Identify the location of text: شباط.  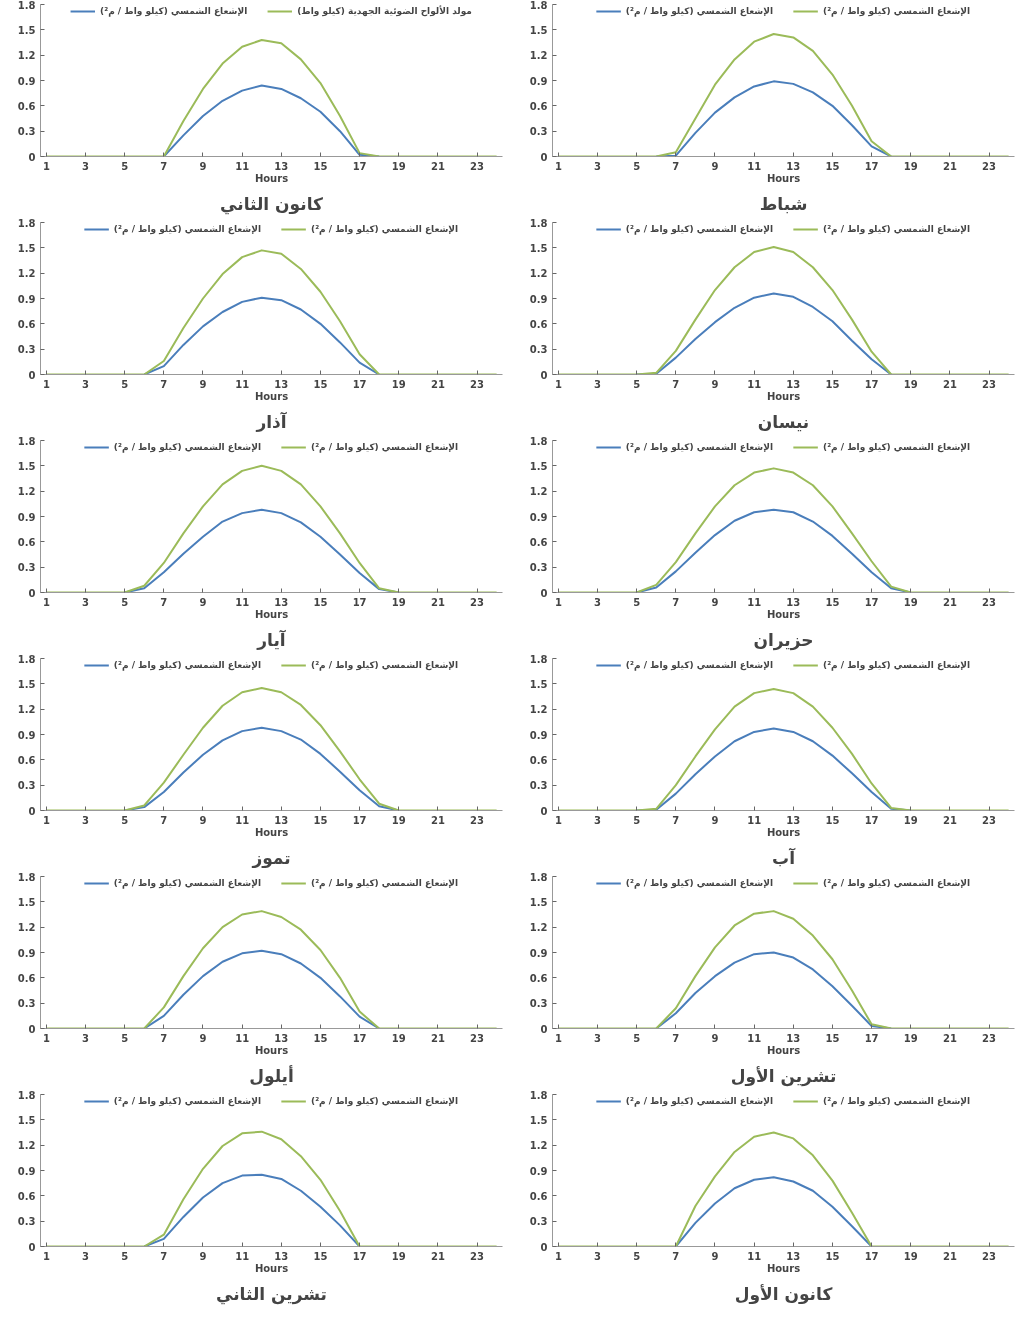
(783, 203).